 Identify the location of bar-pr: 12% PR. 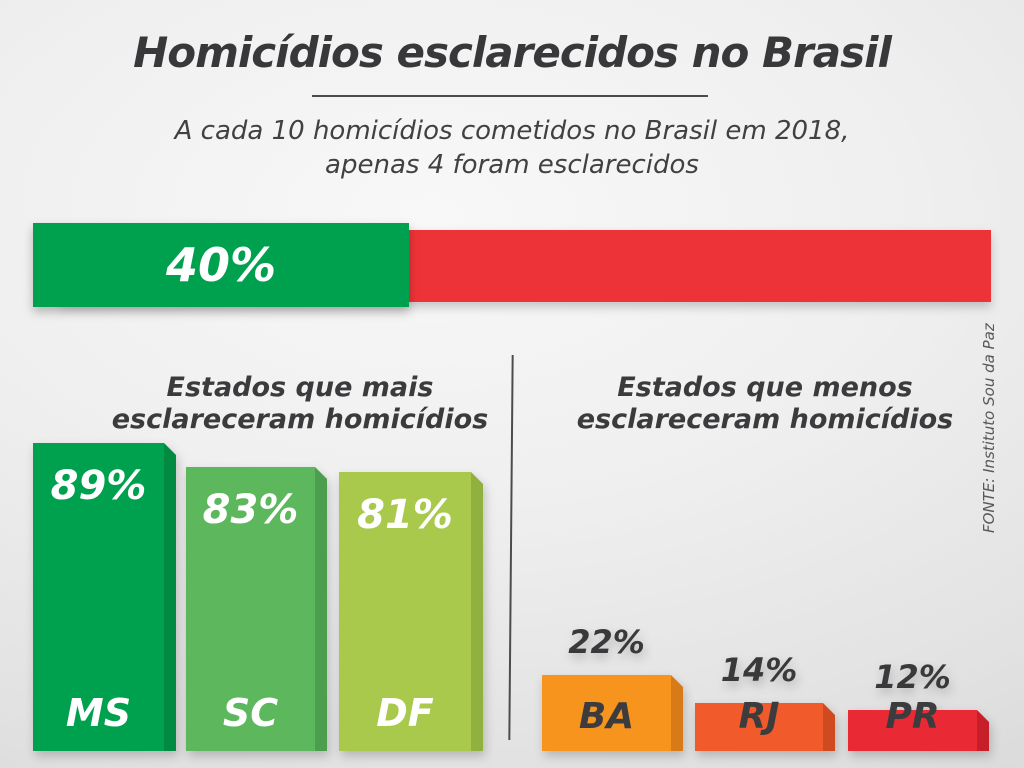
(918, 704).